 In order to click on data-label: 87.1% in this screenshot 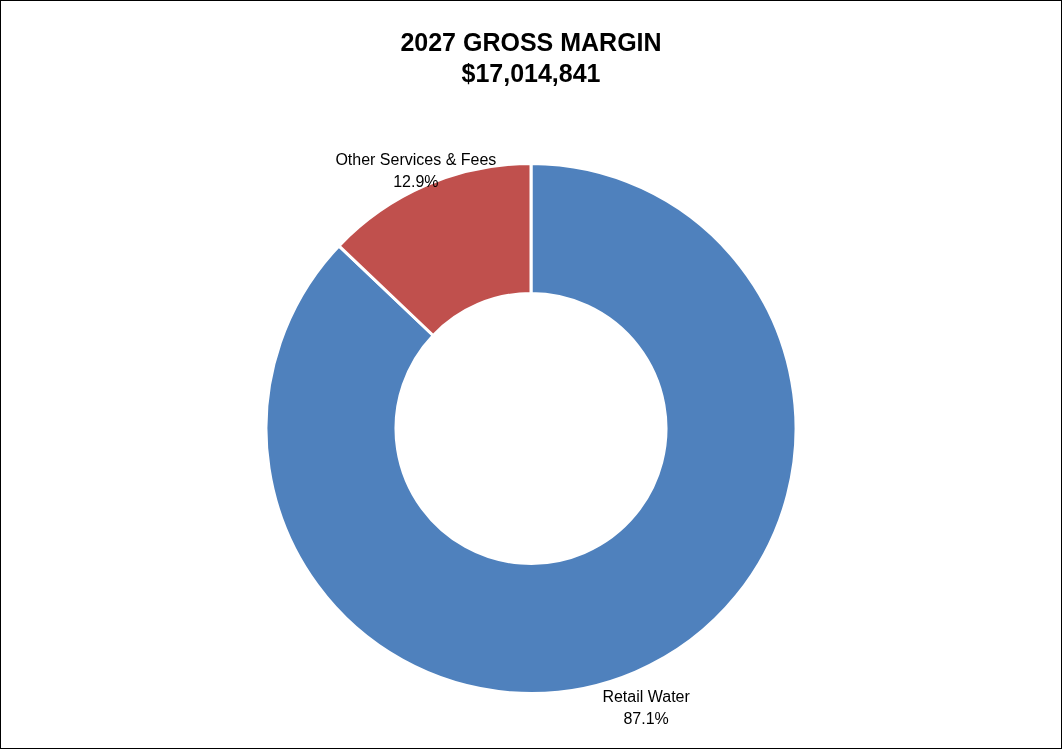, I will do `click(646, 718)`.